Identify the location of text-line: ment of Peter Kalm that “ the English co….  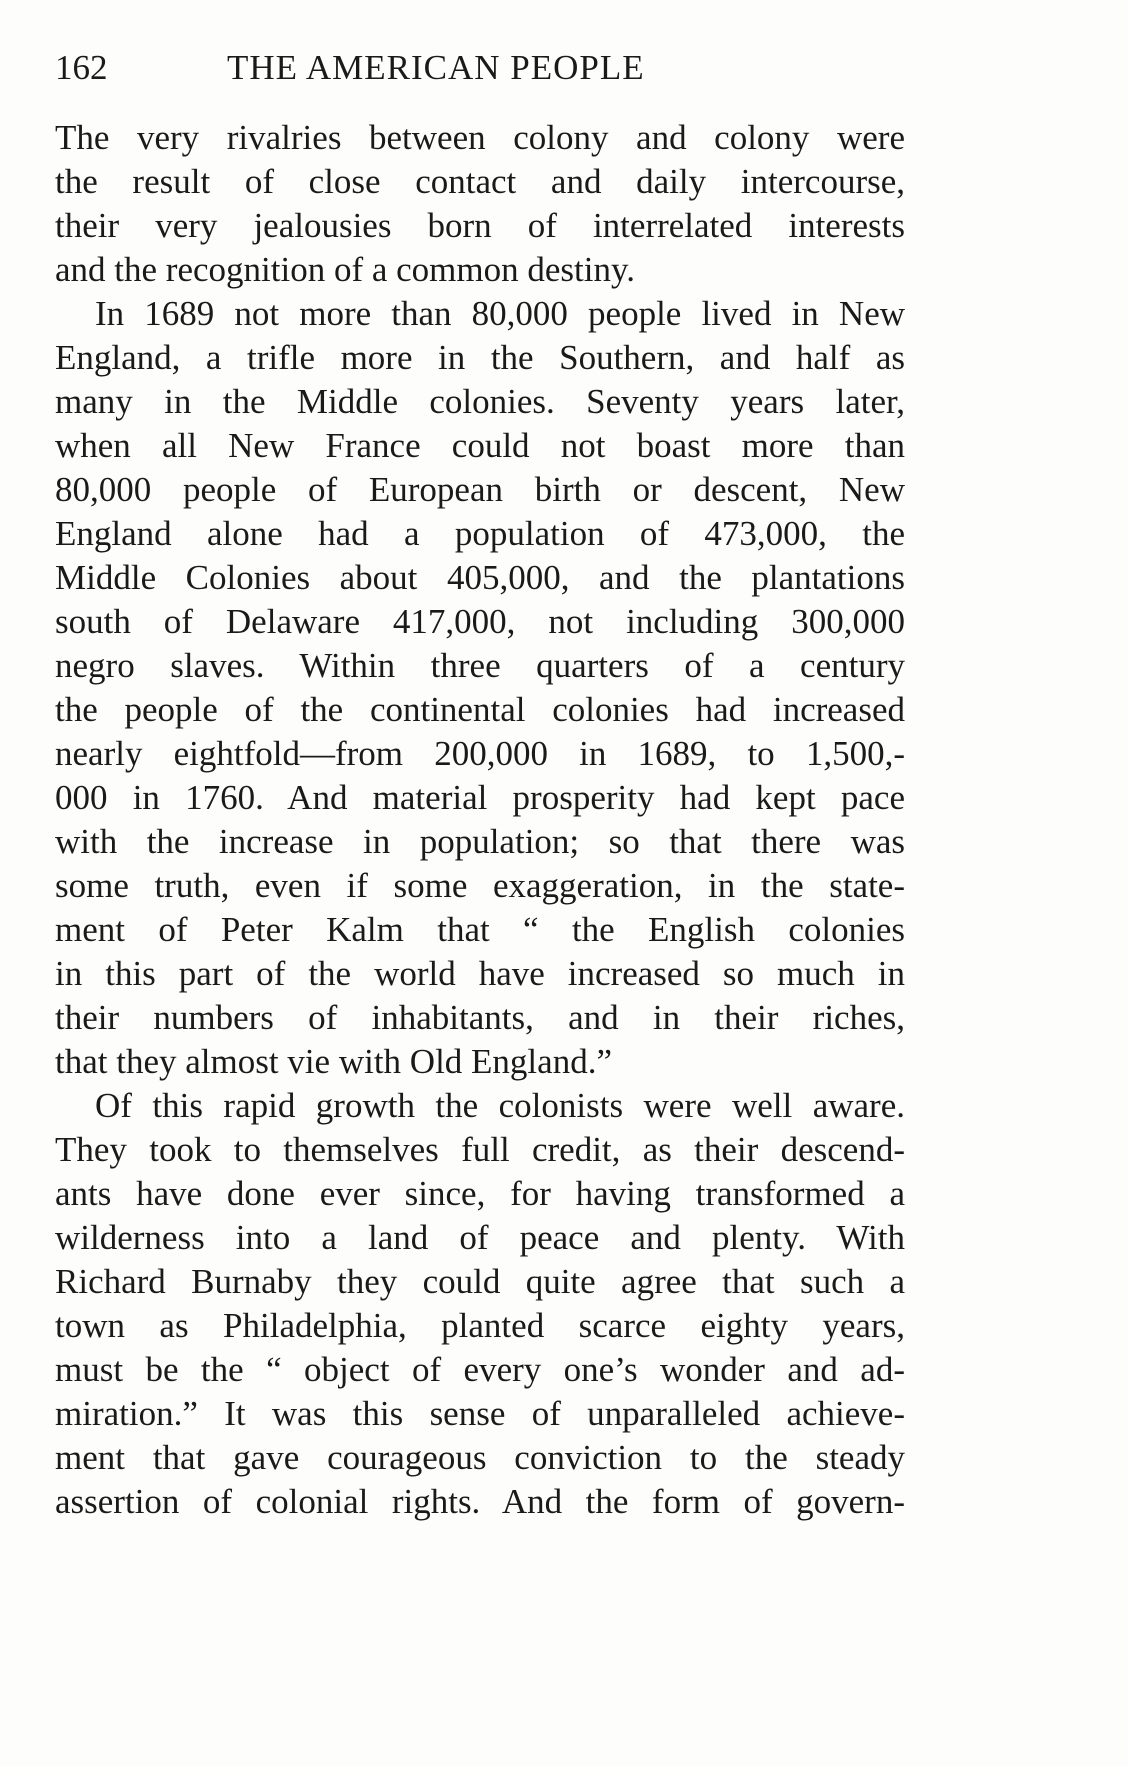
(480, 929).